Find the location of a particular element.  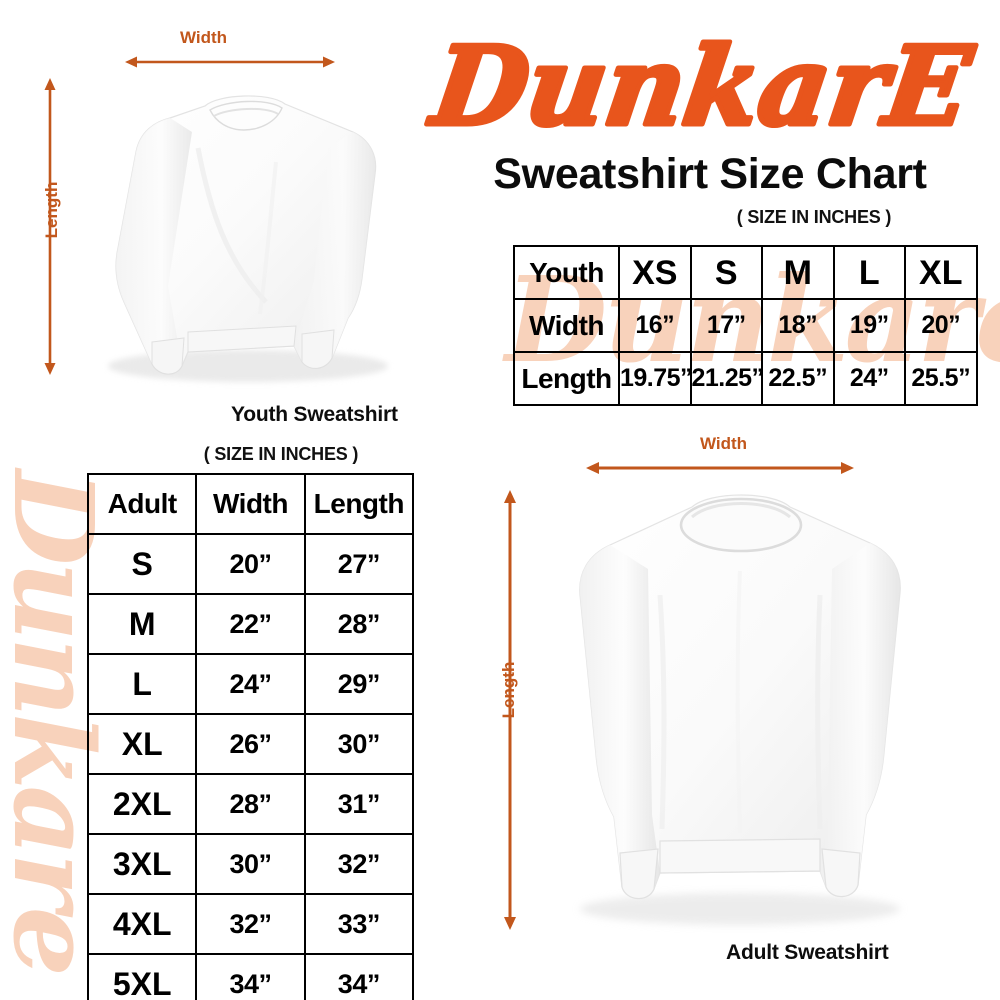

youth-size-xl: XL is located at coordinates (941, 272).